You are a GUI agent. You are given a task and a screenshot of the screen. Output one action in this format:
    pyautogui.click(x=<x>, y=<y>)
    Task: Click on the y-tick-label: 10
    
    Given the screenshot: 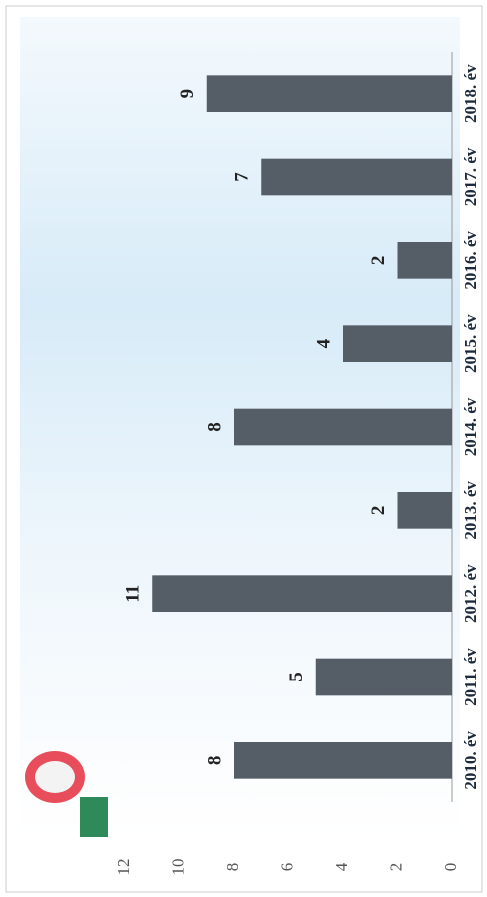 What is the action you would take?
    pyautogui.click(x=177, y=867)
    